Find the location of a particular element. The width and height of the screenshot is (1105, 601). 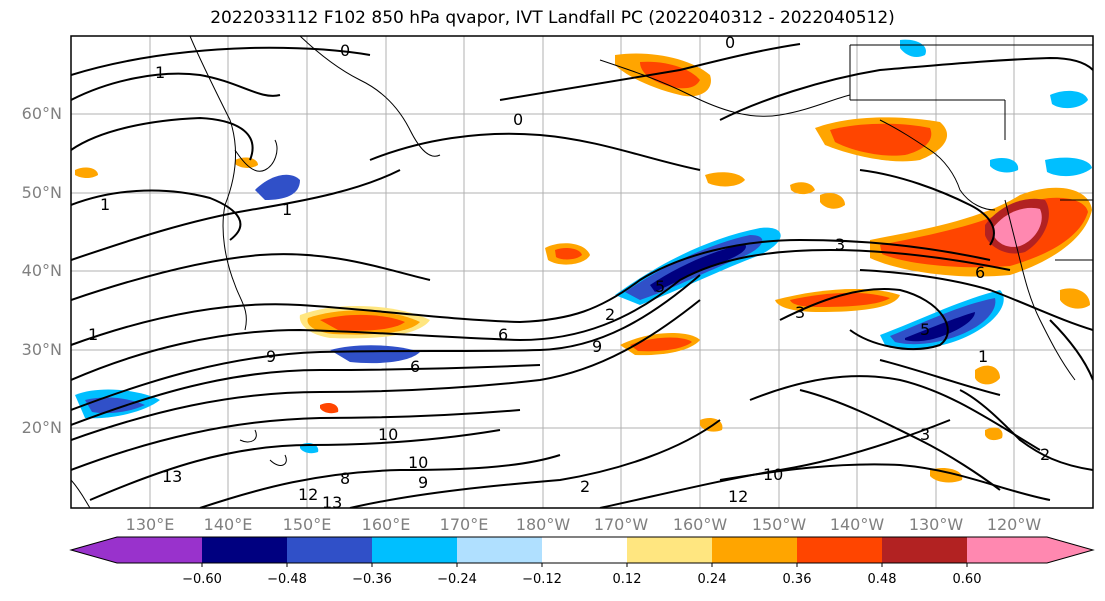

colorbar-tick-label: −0.48 is located at coordinates (287, 579).